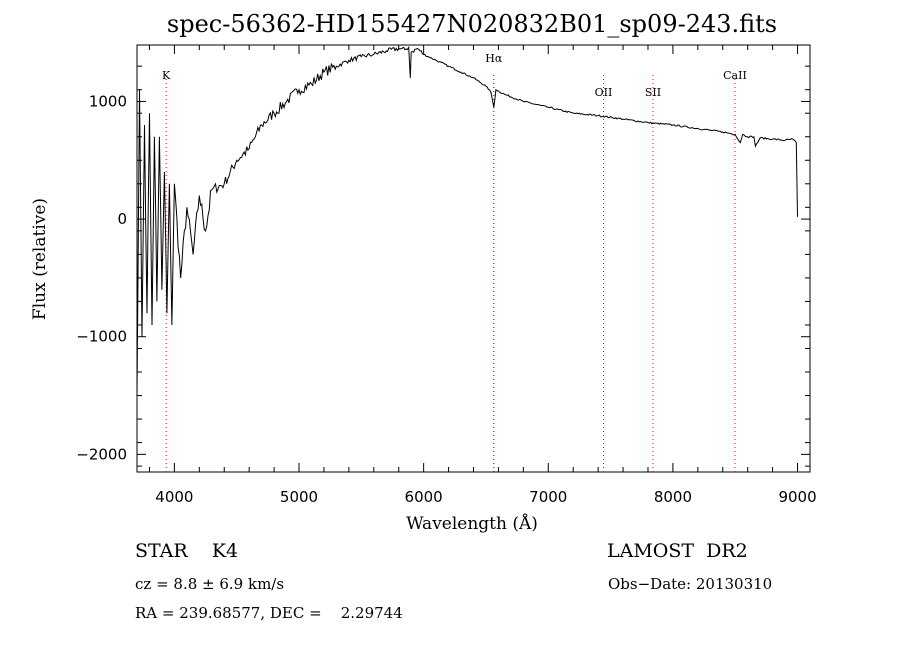  I want to click on y-axis-label: Flux (relative), so click(40, 259).